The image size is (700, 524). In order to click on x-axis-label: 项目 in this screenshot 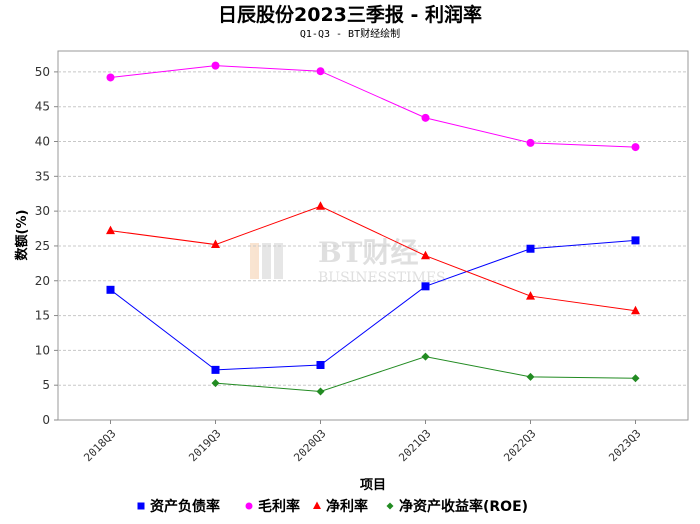, I will do `click(373, 485)`.